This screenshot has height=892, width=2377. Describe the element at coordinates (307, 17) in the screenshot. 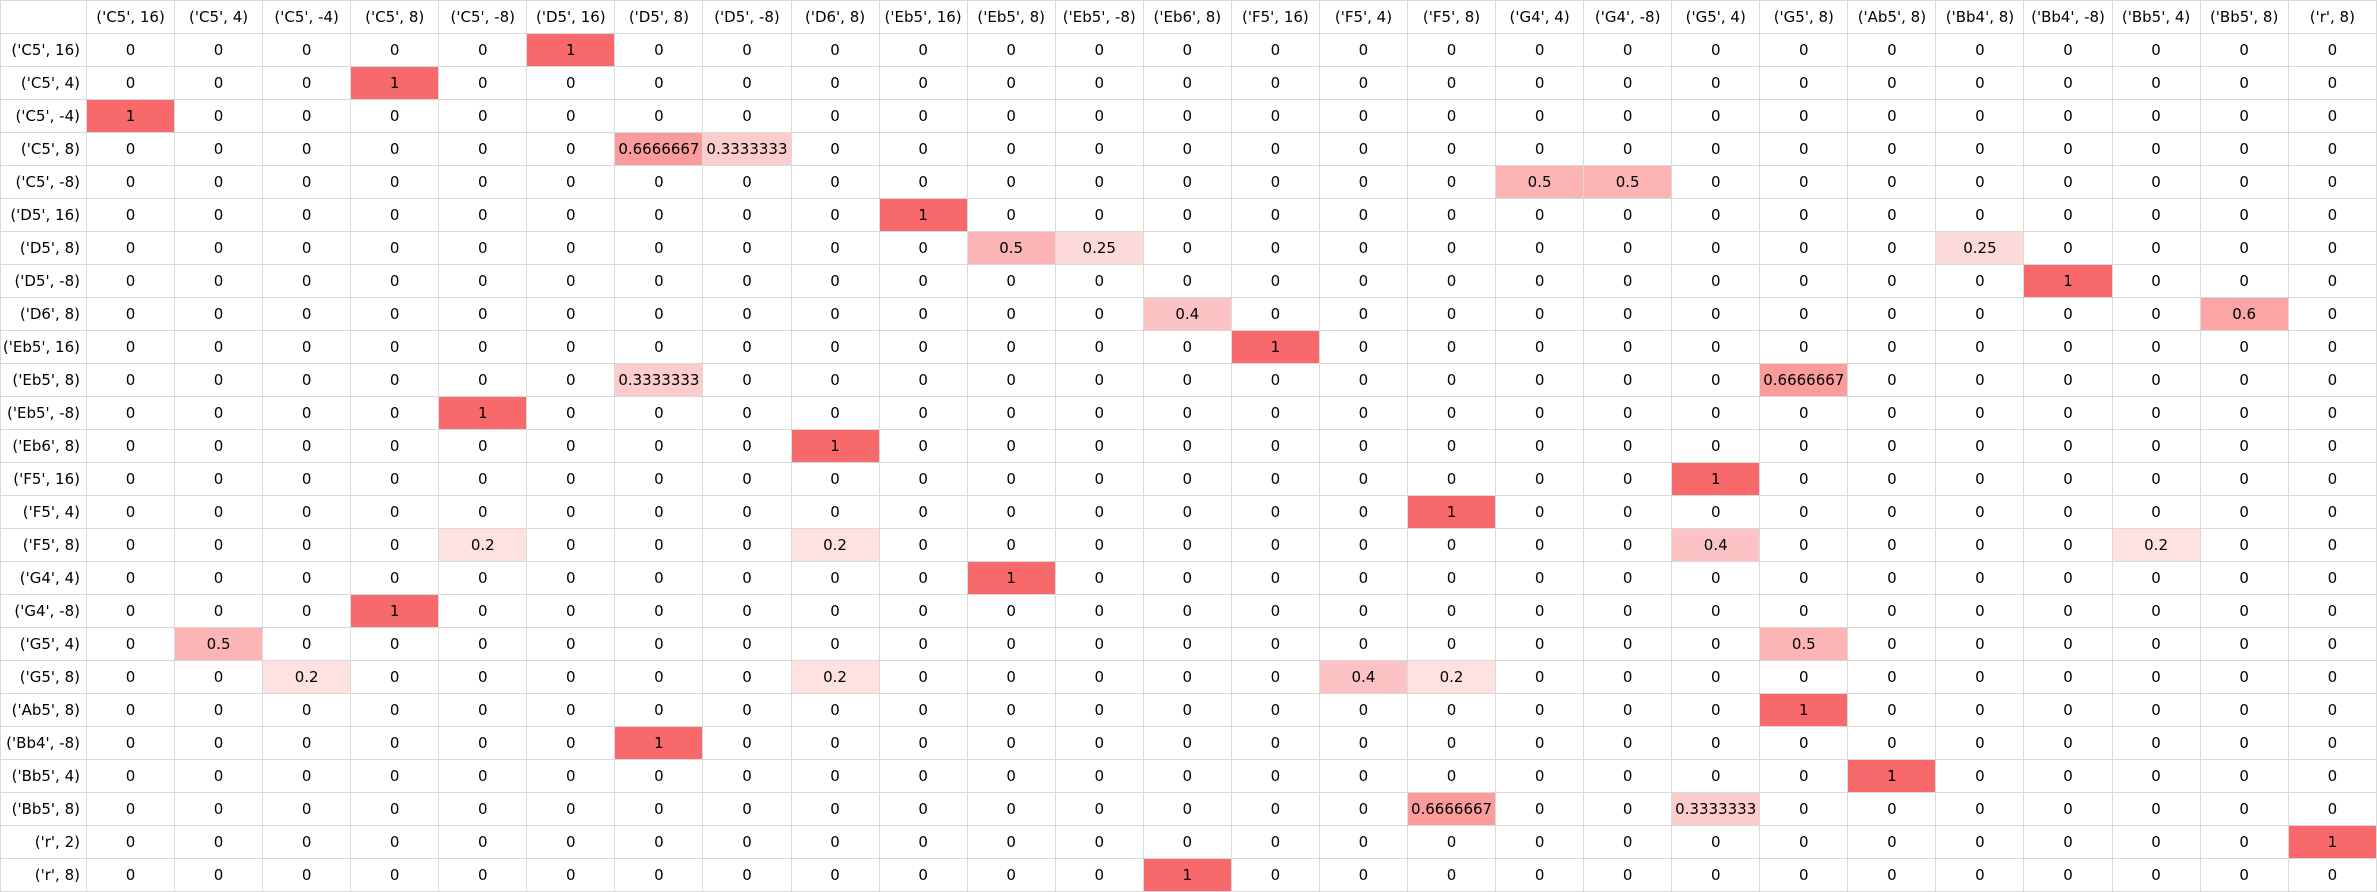

I see `column-header: ('C5', -4)` at that location.